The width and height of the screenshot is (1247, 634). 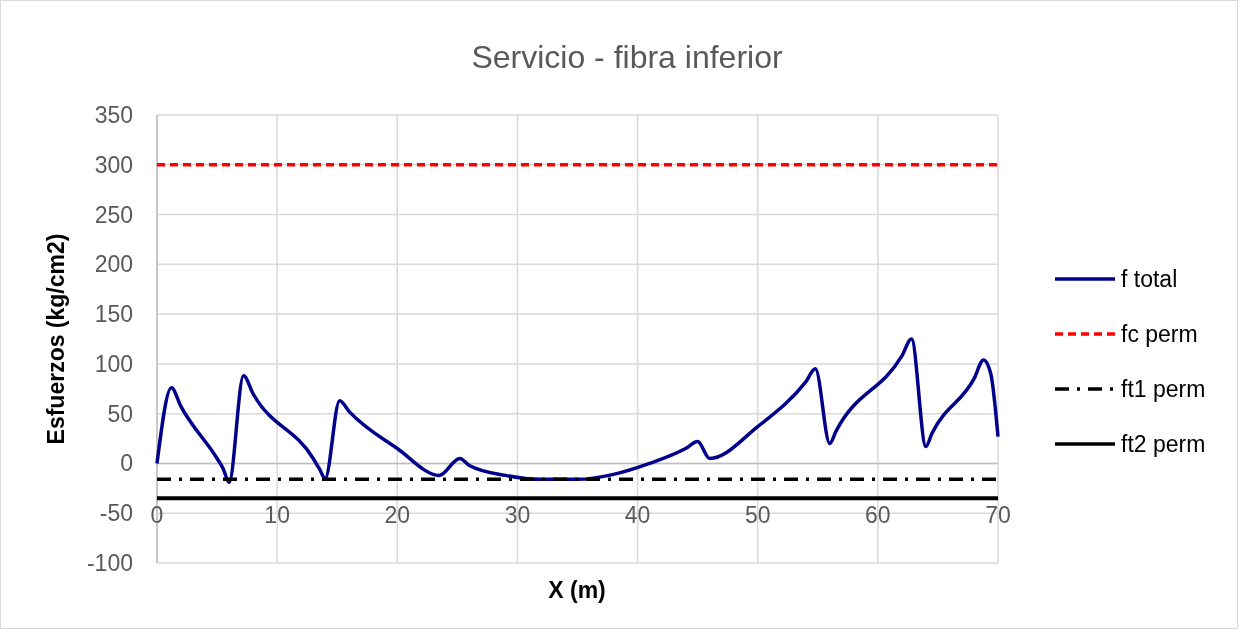 What do you see at coordinates (113, 115) in the screenshot?
I see `y-tick-label: 350` at bounding box center [113, 115].